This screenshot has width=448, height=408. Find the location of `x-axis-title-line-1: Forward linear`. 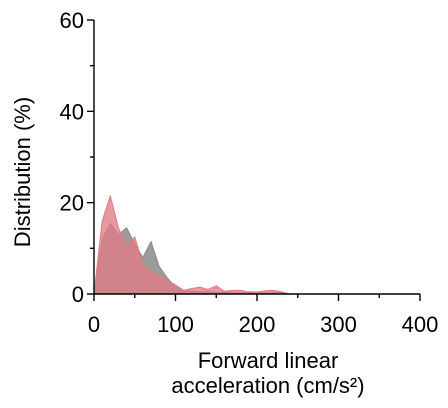

x-axis-title-line-1: Forward linear is located at coordinates (268, 360).